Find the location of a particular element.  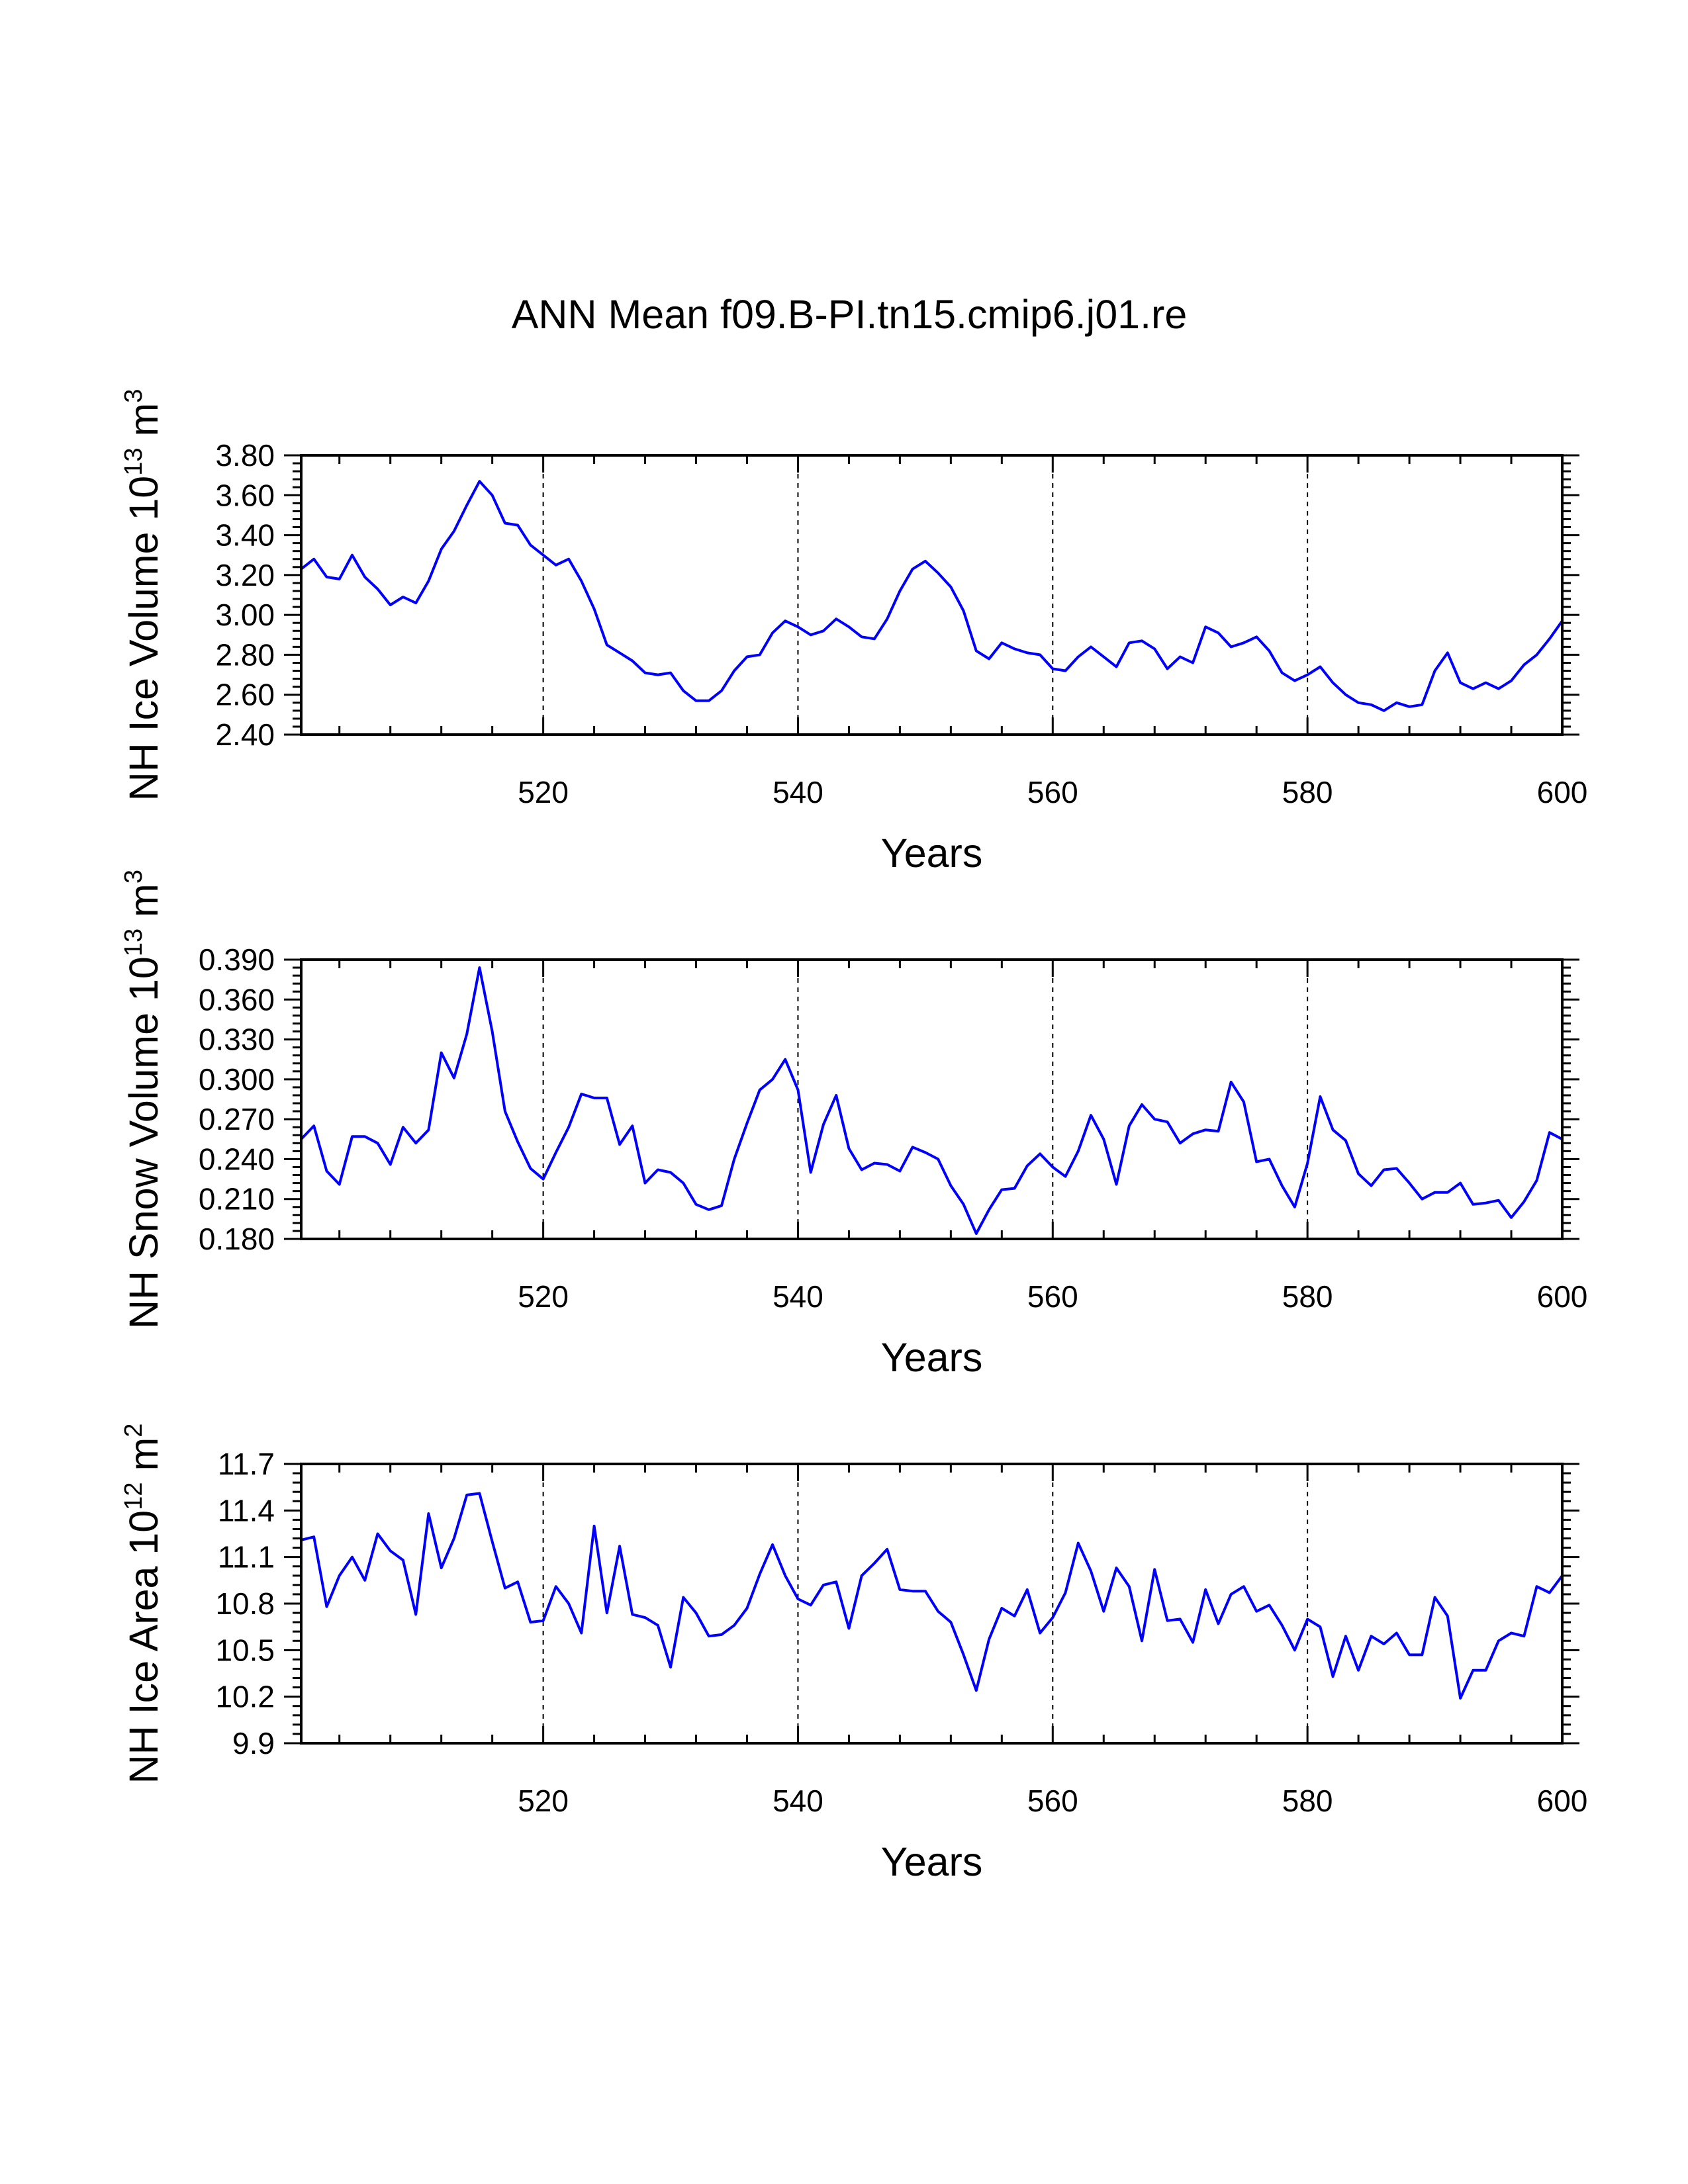

y-tick-label: 2.80 is located at coordinates (245, 654).